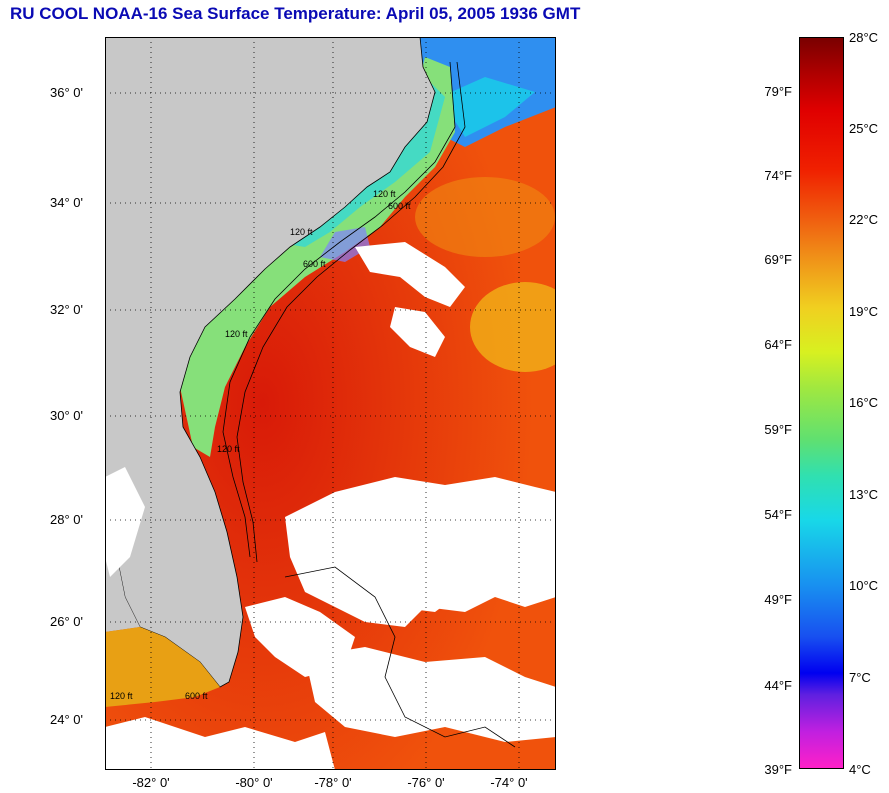  What do you see at coordinates (778, 91) in the screenshot?
I see `colorbar-fahrenheit-label: 79°F` at bounding box center [778, 91].